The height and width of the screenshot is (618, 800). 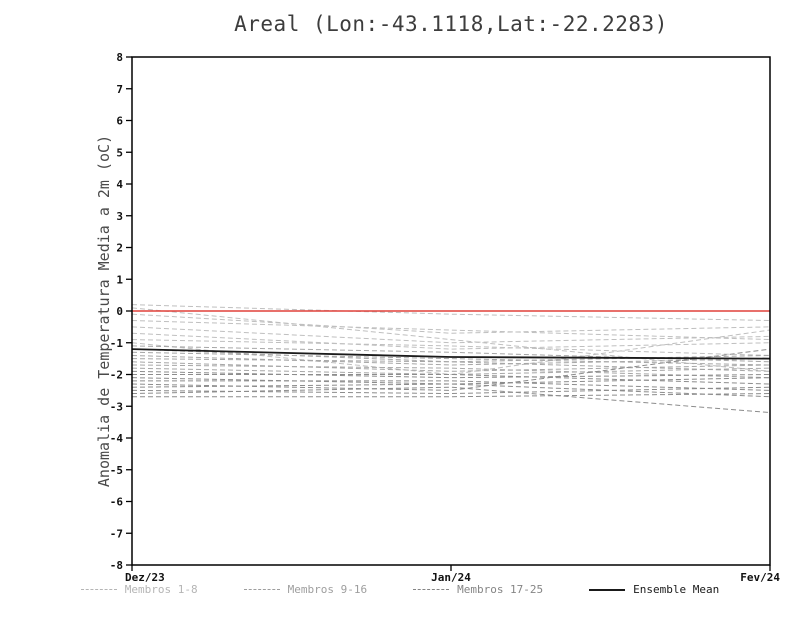 I want to click on y-tick-label: 8, so click(x=119, y=57).